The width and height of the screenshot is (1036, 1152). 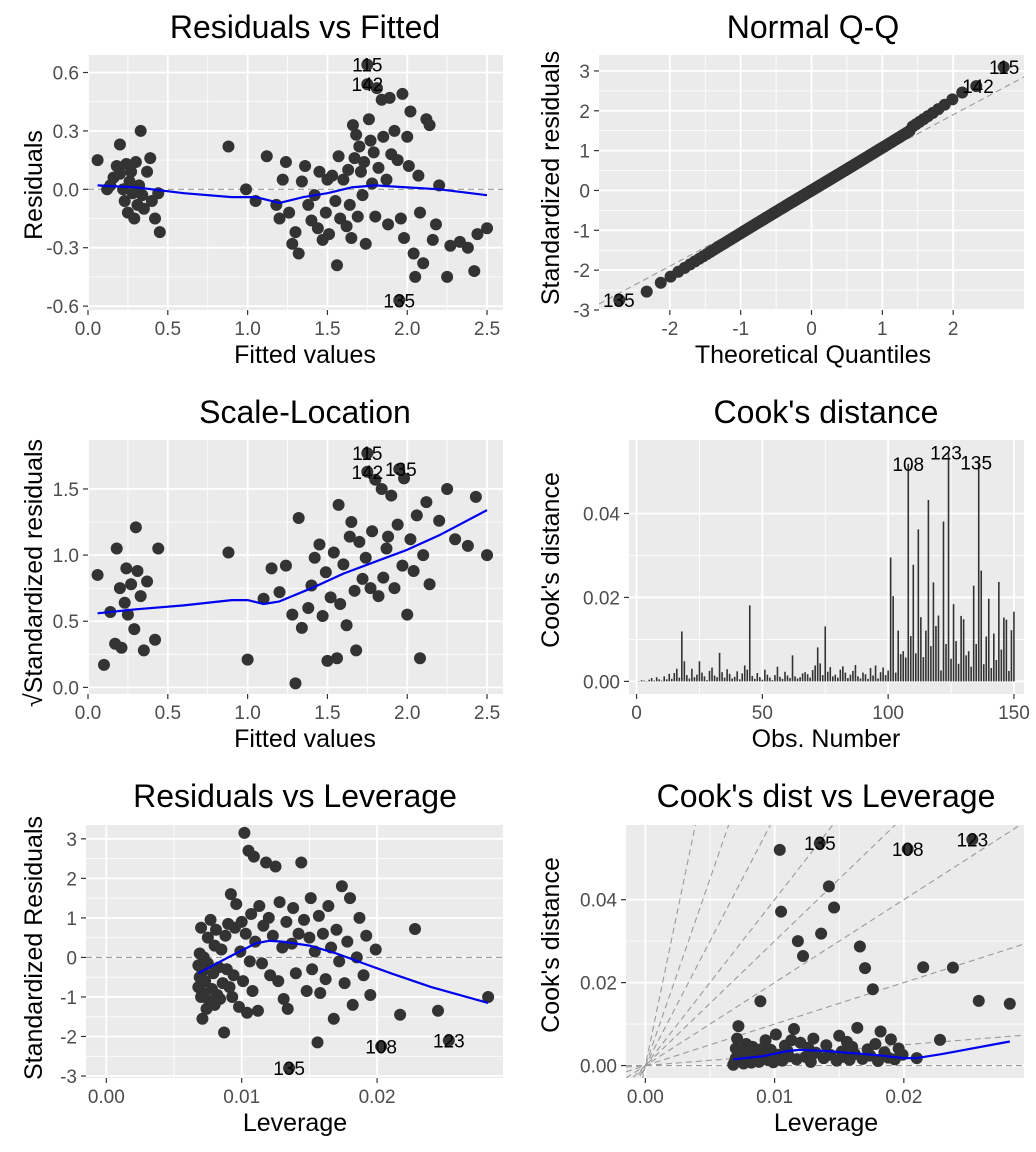 What do you see at coordinates (598, 1067) in the screenshot?
I see `y-tick-label: 0.00` at bounding box center [598, 1067].